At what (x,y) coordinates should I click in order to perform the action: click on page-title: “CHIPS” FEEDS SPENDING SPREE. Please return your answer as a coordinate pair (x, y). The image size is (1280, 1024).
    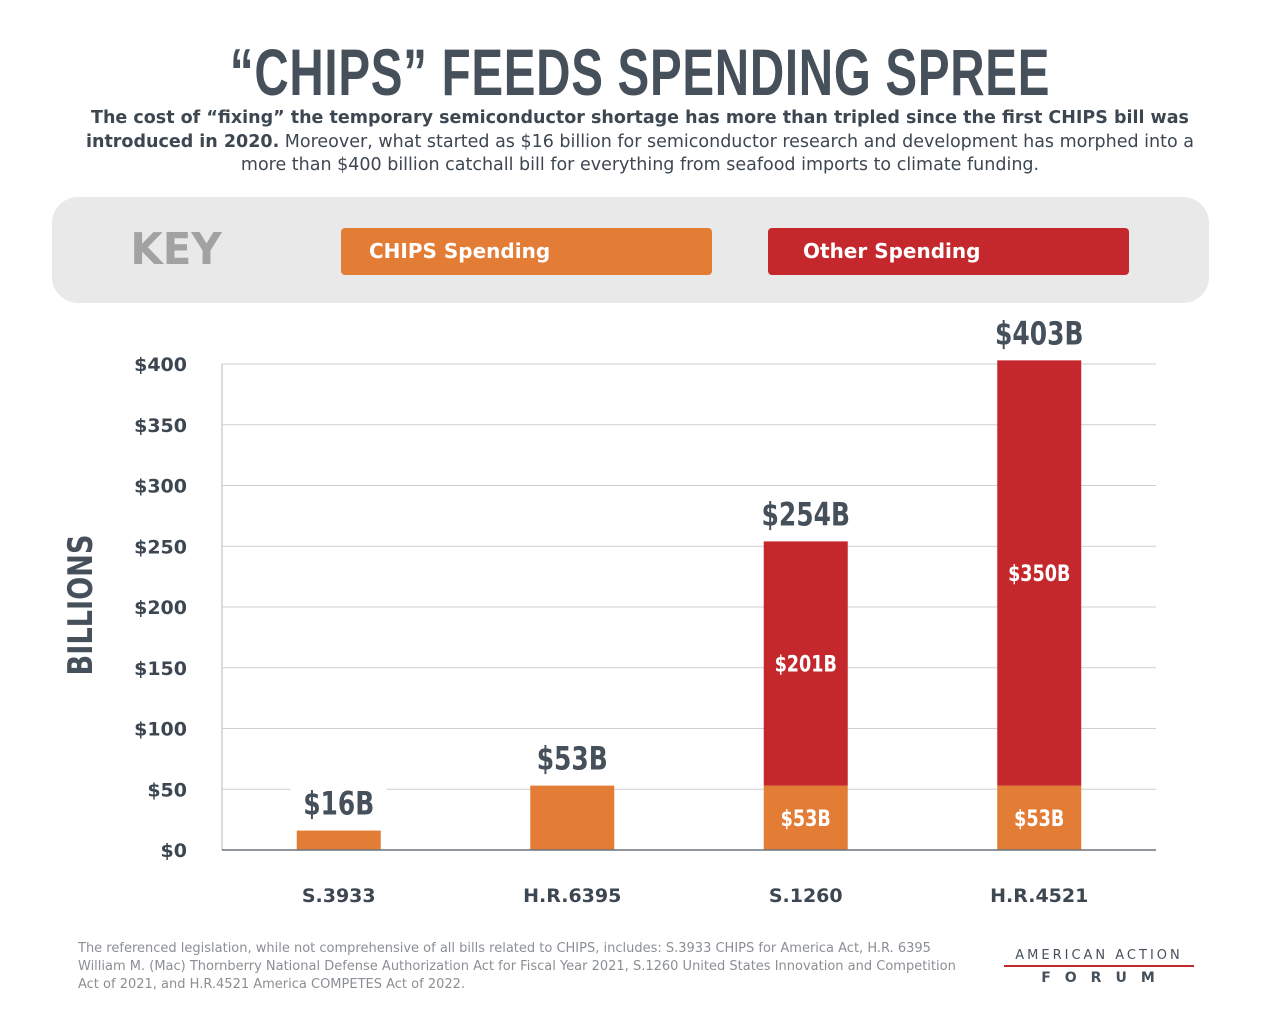
    Looking at the image, I should click on (640, 72).